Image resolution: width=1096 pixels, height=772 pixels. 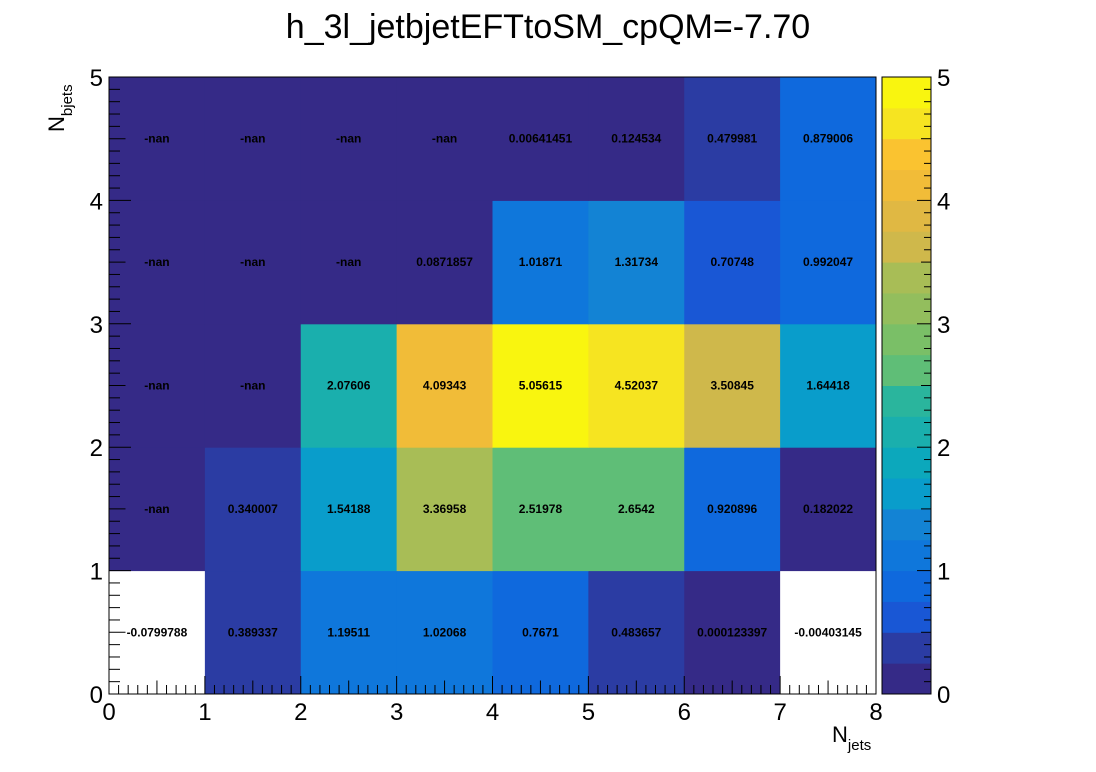 I want to click on cell-value-label: 0.389337, so click(x=253, y=632).